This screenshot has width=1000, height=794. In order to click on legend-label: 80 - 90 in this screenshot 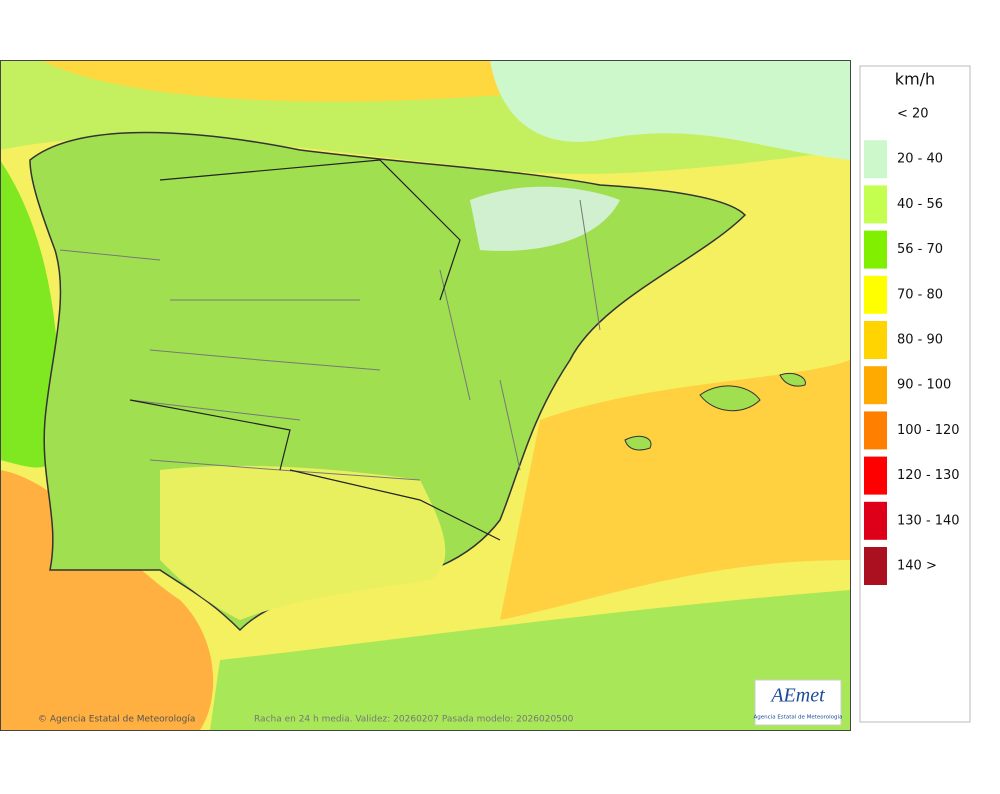, I will do `click(920, 340)`.